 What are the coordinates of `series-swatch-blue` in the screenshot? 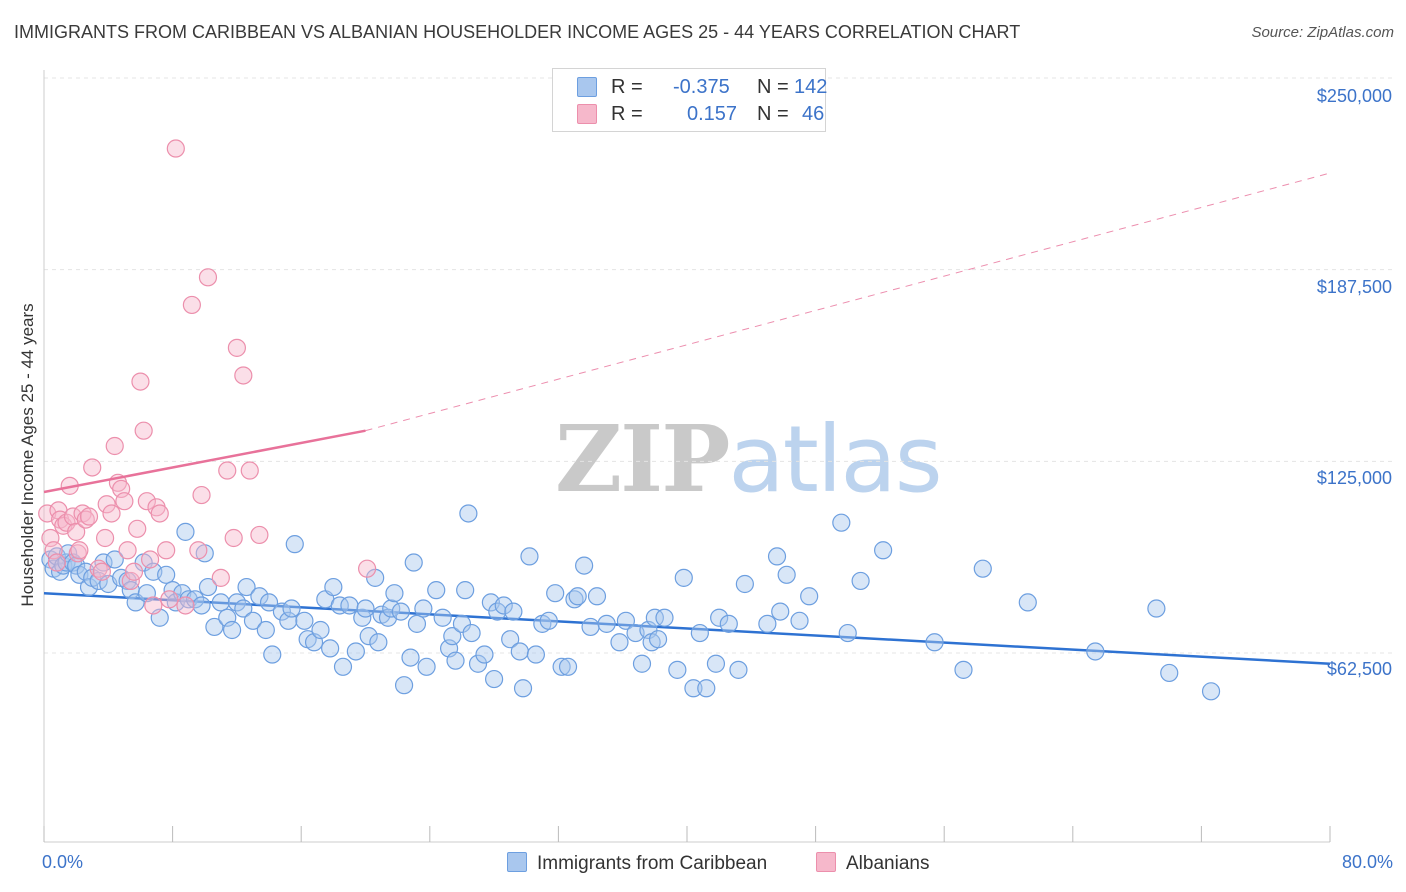 It's located at (517, 862).